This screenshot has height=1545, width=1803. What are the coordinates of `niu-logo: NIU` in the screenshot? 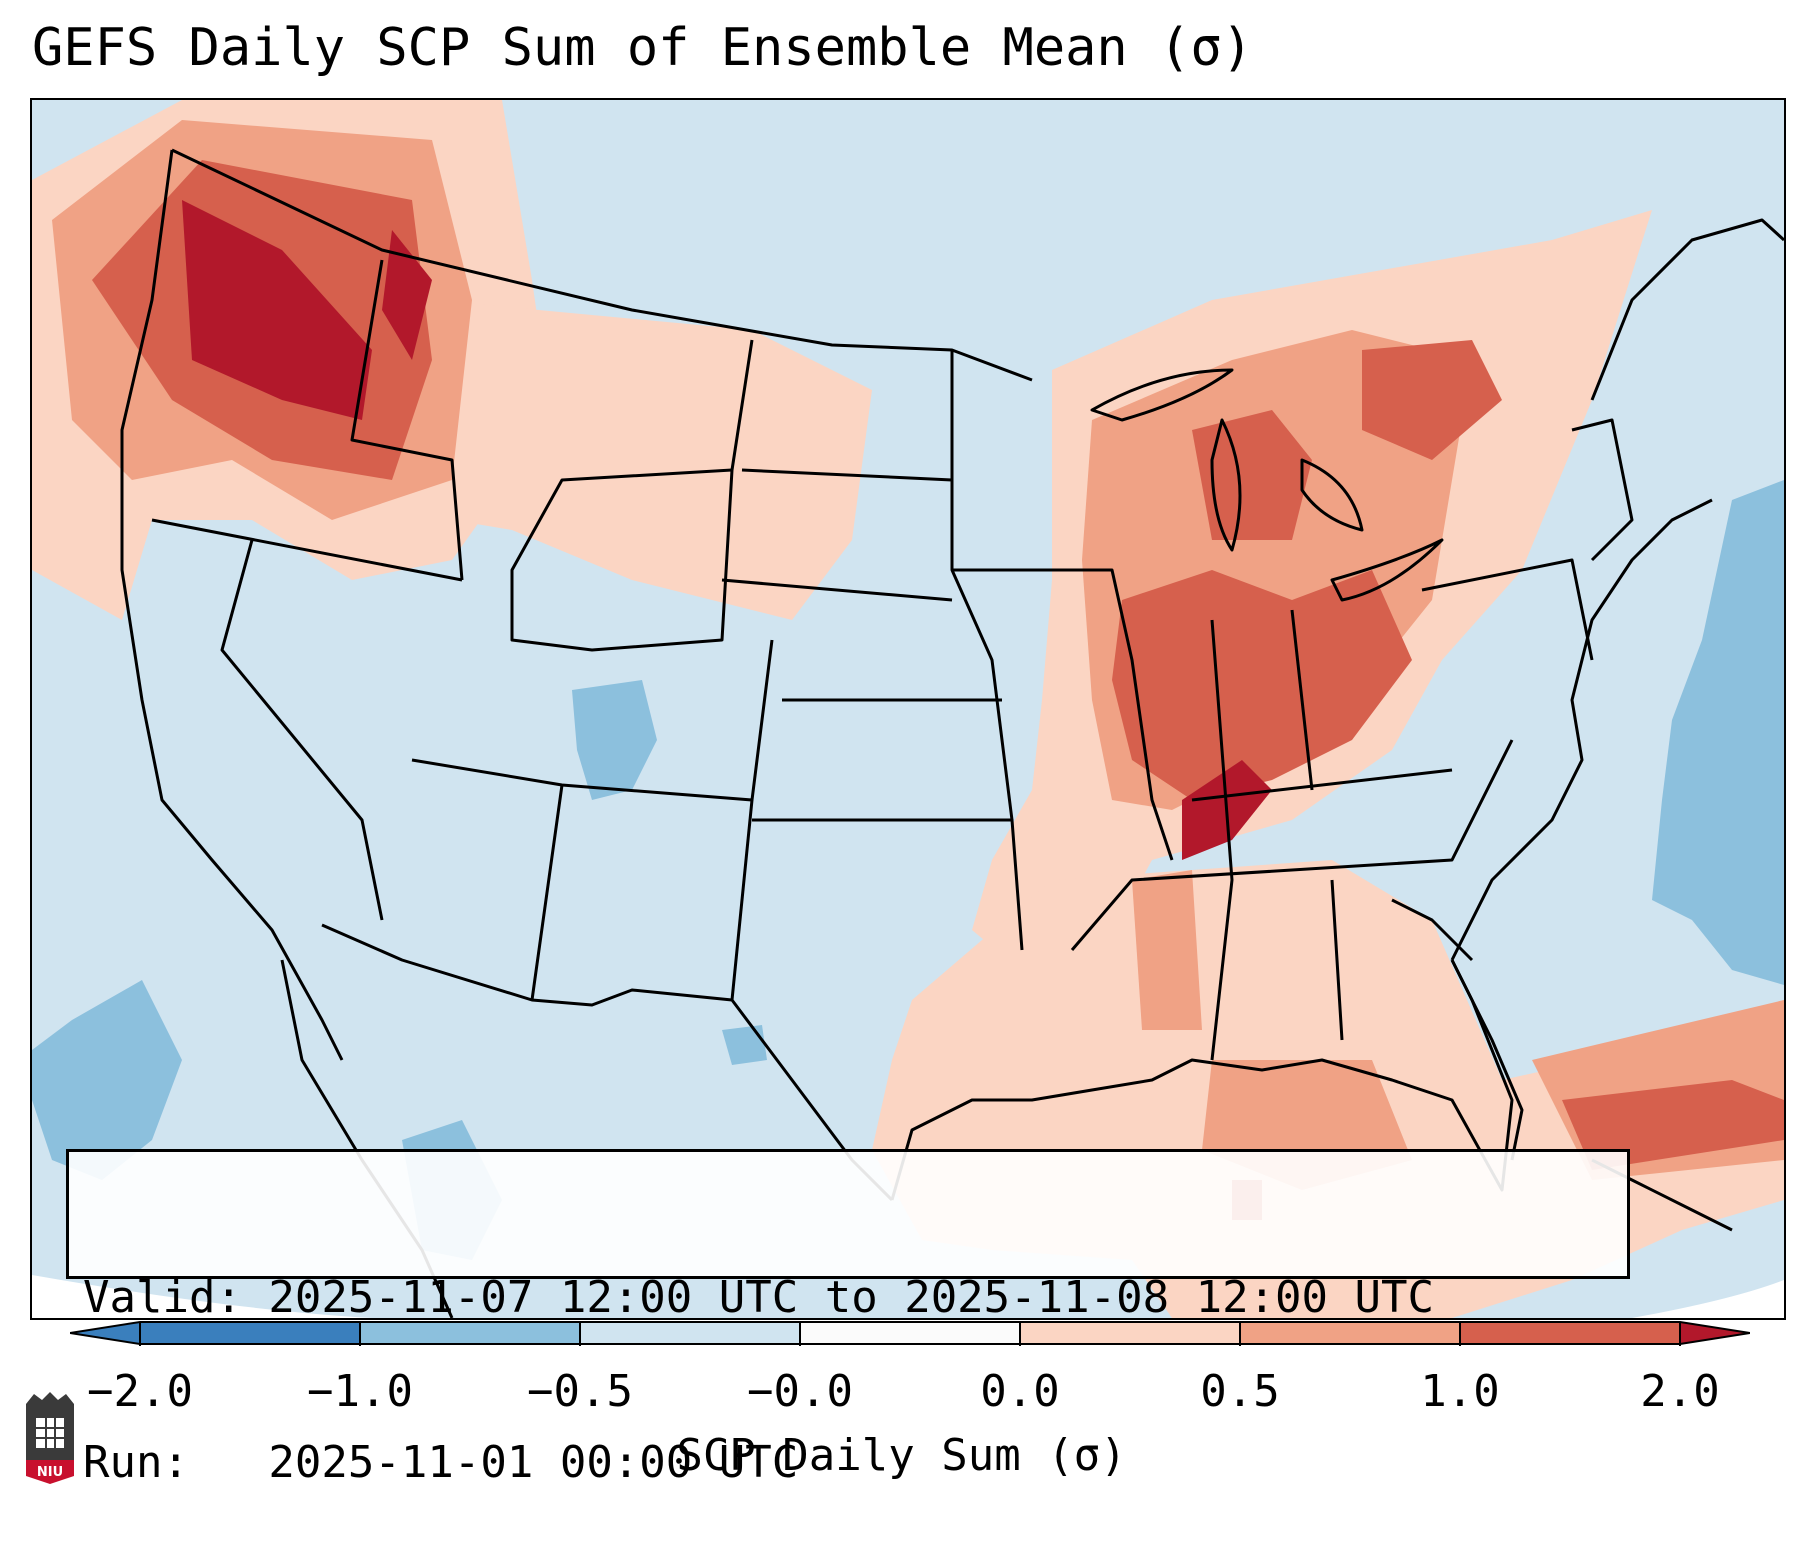 It's located at (50, 1438).